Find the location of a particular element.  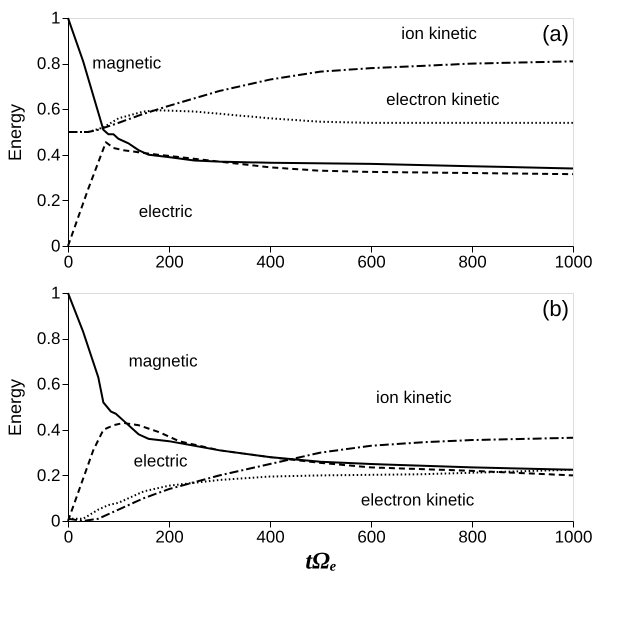

x-axis-title: tΩₑ is located at coordinates (321, 561).